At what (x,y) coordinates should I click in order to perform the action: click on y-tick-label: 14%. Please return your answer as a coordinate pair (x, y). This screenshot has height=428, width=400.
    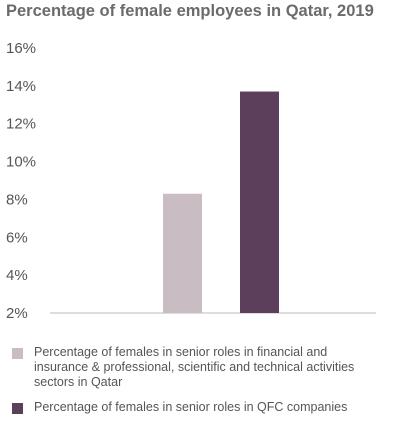
    Looking at the image, I should click on (21, 86).